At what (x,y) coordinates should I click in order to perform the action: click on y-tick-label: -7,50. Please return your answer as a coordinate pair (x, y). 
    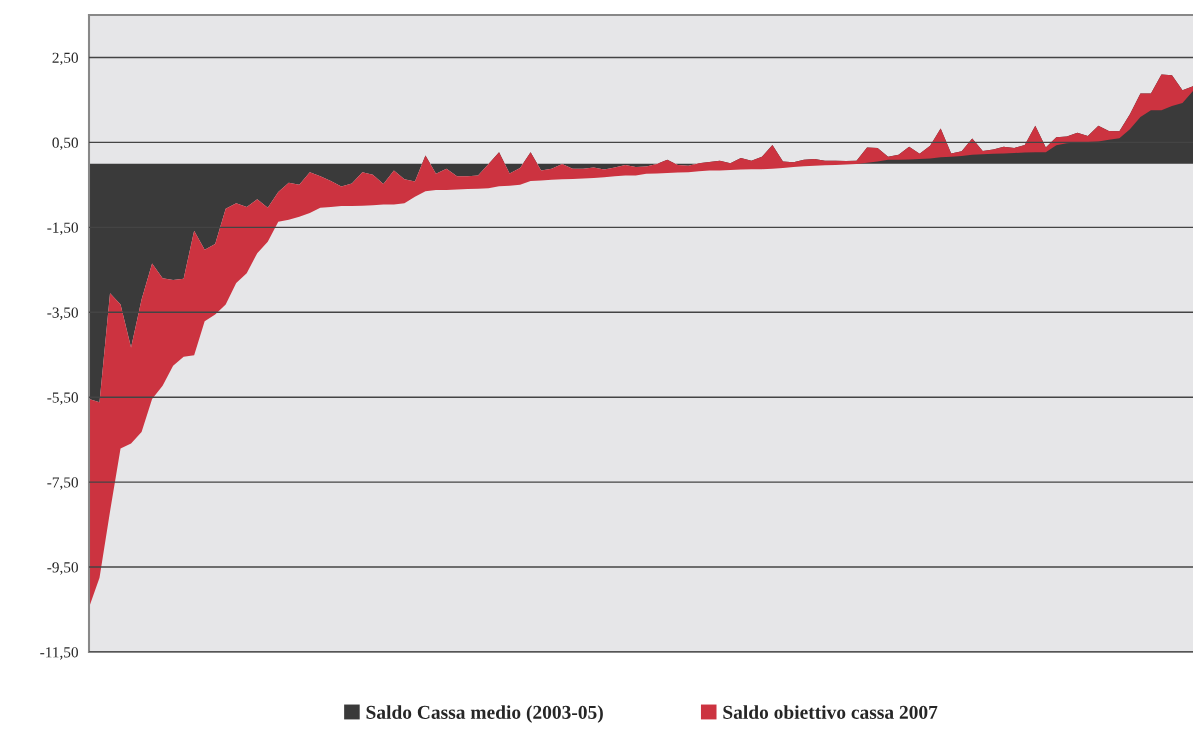
    Looking at the image, I should click on (62, 483).